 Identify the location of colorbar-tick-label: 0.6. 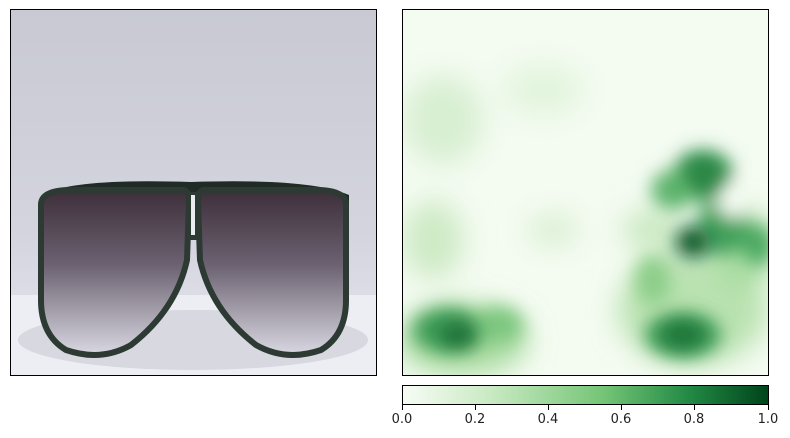
(621, 419).